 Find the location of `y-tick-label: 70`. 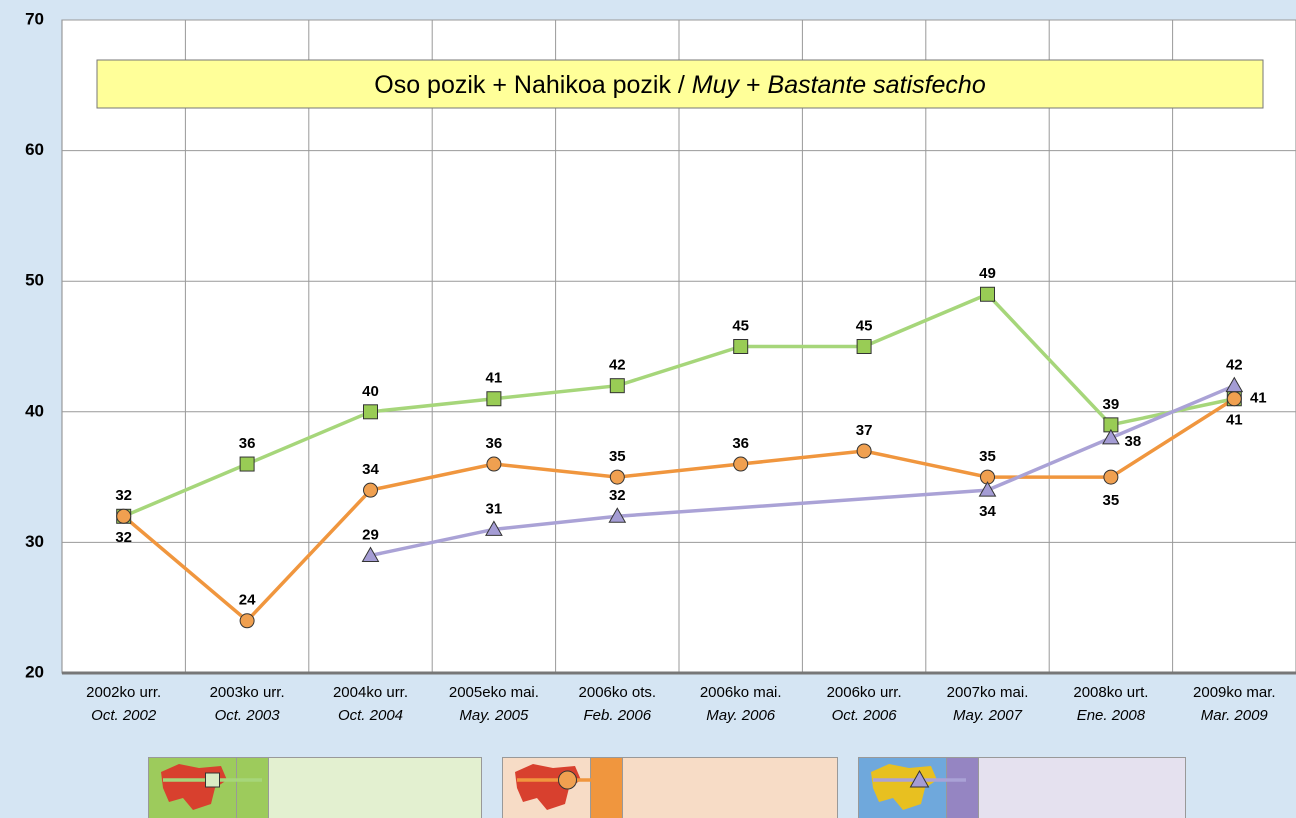

y-tick-label: 70 is located at coordinates (34, 18).